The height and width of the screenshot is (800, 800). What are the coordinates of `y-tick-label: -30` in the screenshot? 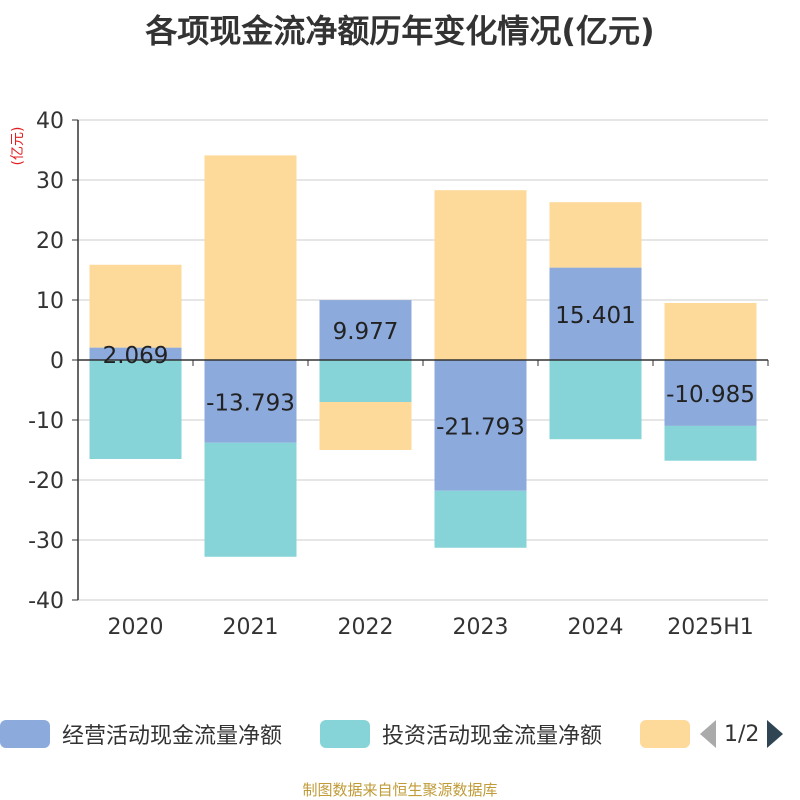 It's located at (46, 541).